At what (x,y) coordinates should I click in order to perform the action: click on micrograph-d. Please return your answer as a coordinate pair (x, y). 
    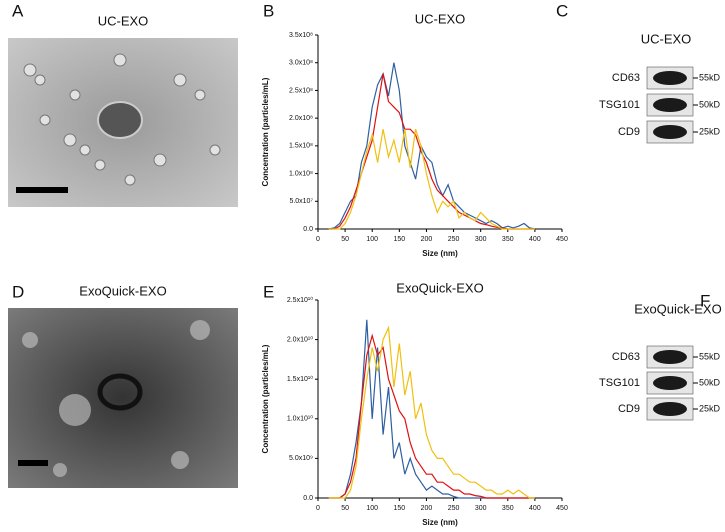
    Looking at the image, I should click on (123, 398).